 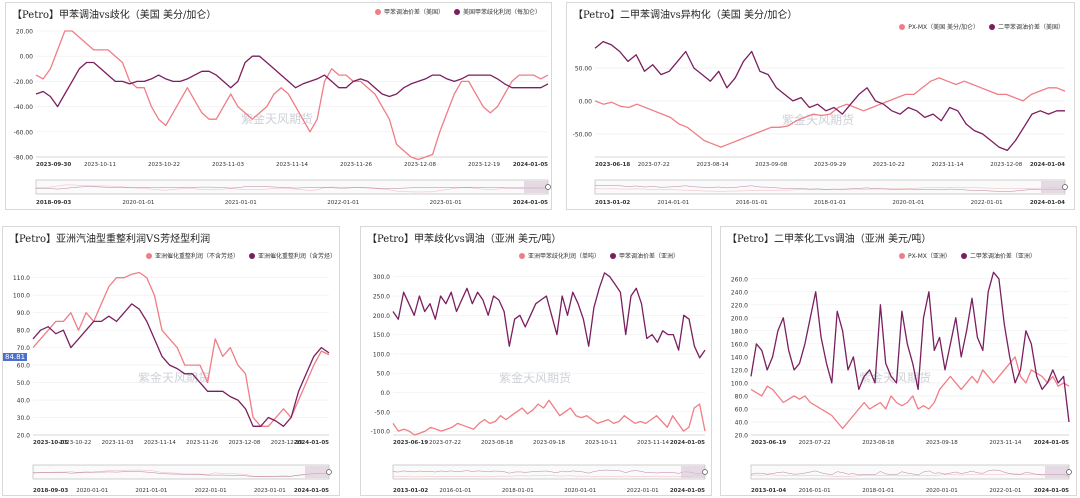 What do you see at coordinates (53, 203) in the screenshot?
I see `navigator-label: 2018-09-03` at bounding box center [53, 203].